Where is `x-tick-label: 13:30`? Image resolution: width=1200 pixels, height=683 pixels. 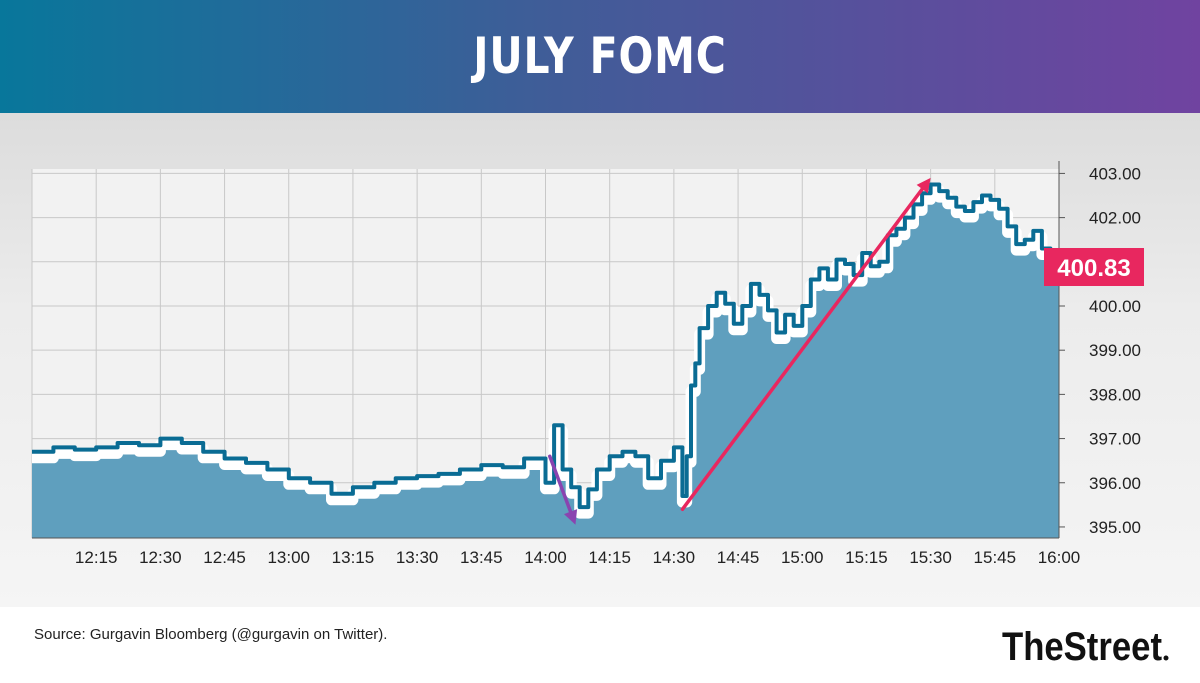 x-tick-label: 13:30 is located at coordinates (417, 557).